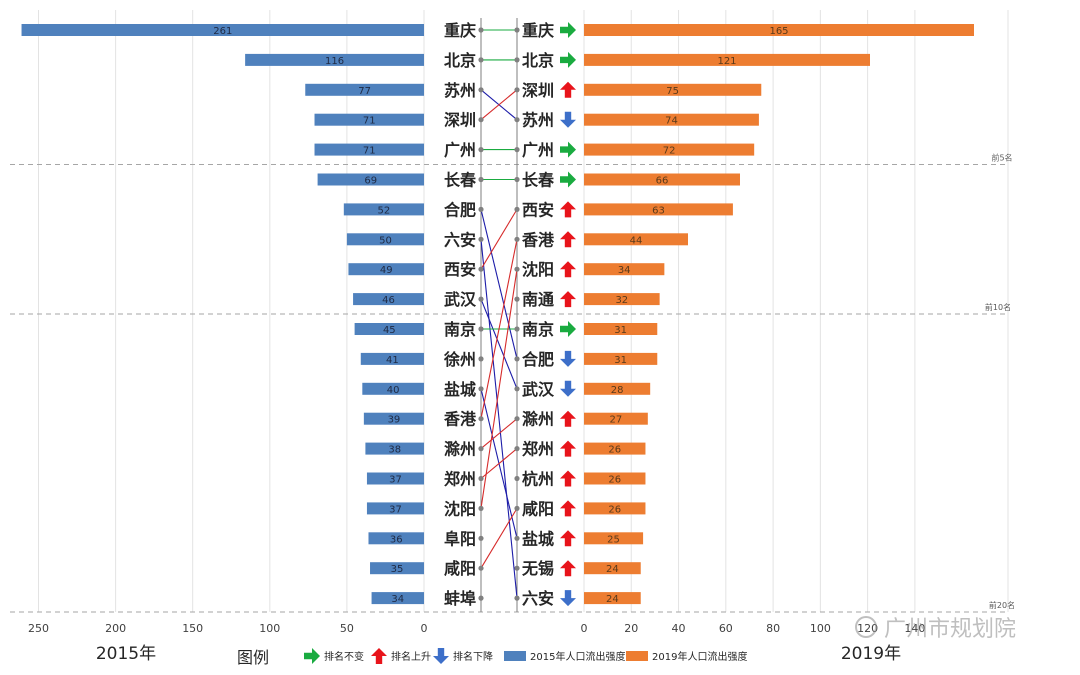 This screenshot has width=1080, height=675. What do you see at coordinates (473, 656) in the screenshot?
I see `legend-label: 排名下降` at bounding box center [473, 656].